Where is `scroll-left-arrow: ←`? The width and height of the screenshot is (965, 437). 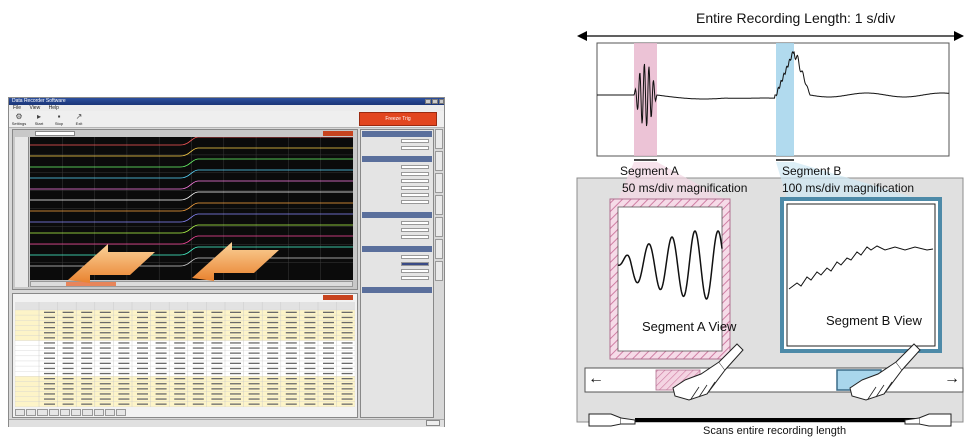 scroll-left-arrow: ← is located at coordinates (596, 378).